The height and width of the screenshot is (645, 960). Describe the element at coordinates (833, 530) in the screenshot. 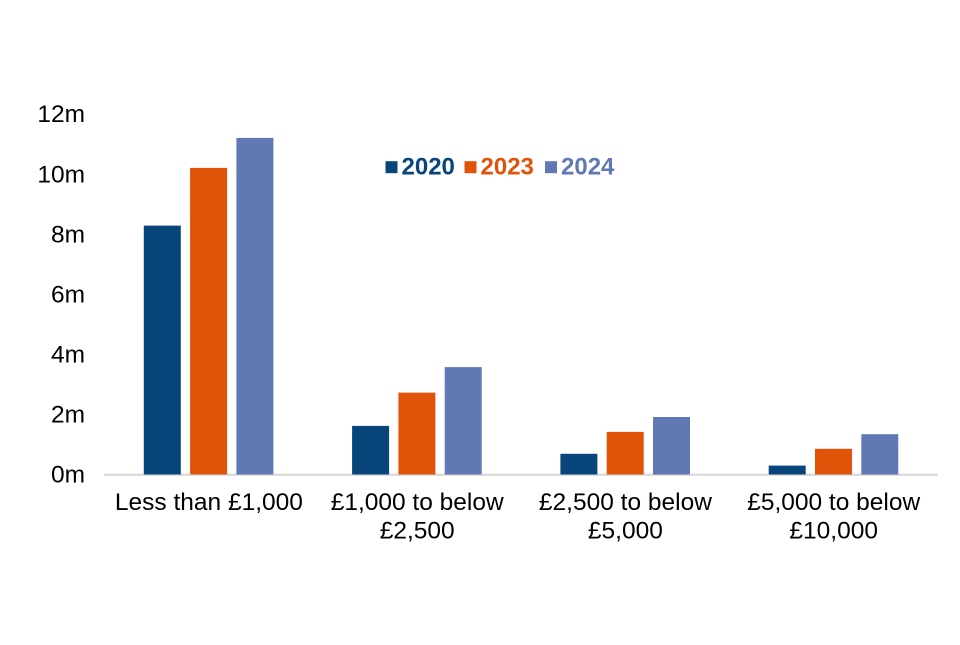

I see `svg-text: £10,000` at that location.